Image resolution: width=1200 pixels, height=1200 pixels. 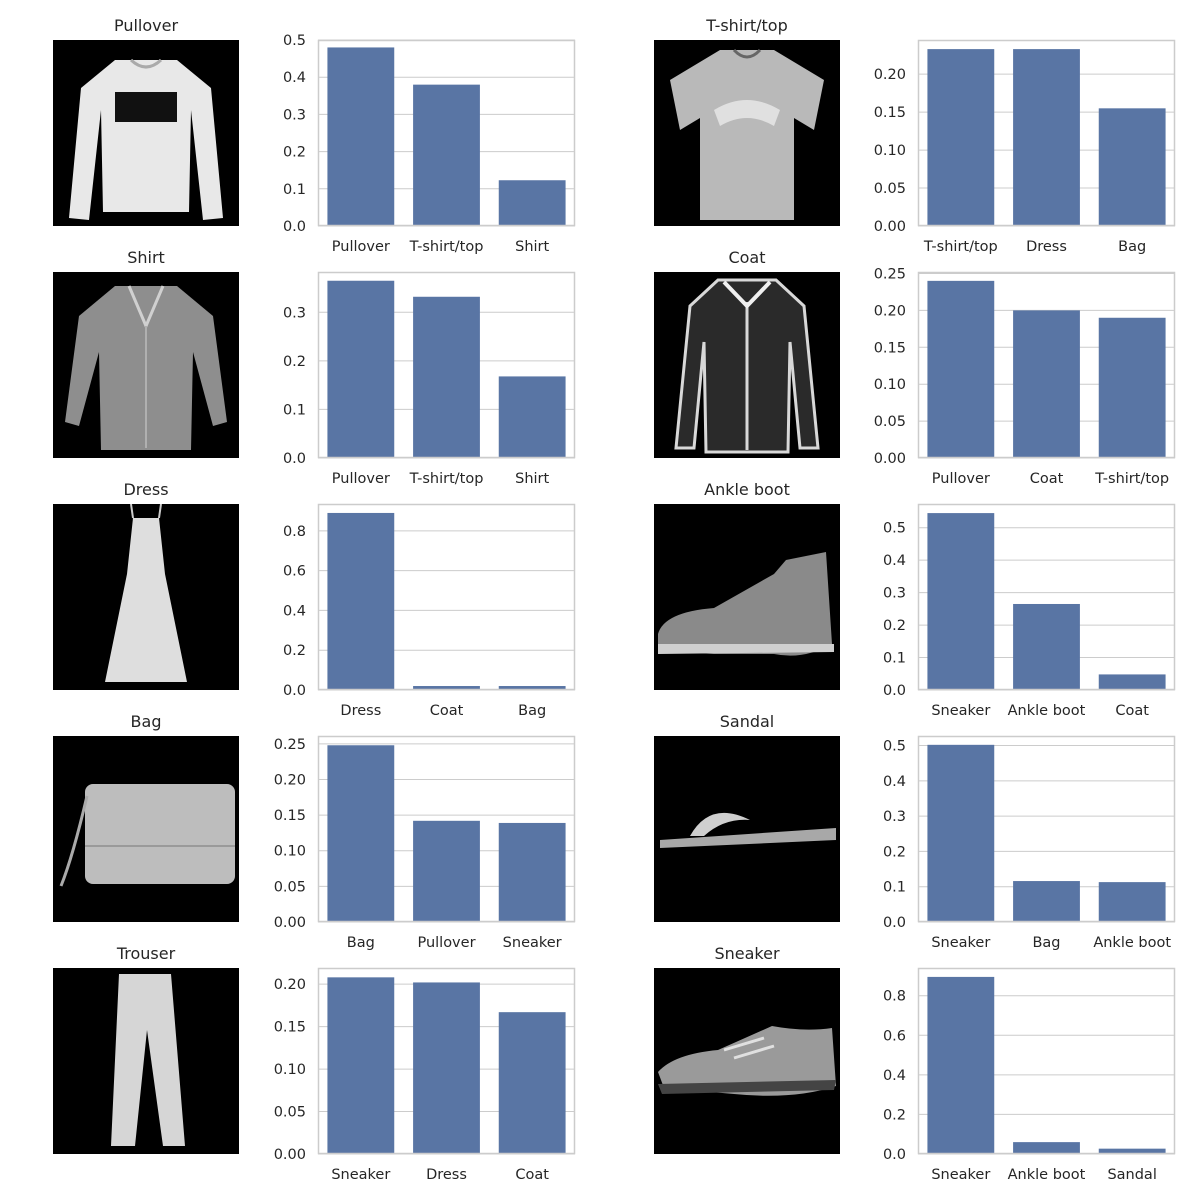 I want to click on panel-title: T-shirt/top, so click(x=747, y=25).